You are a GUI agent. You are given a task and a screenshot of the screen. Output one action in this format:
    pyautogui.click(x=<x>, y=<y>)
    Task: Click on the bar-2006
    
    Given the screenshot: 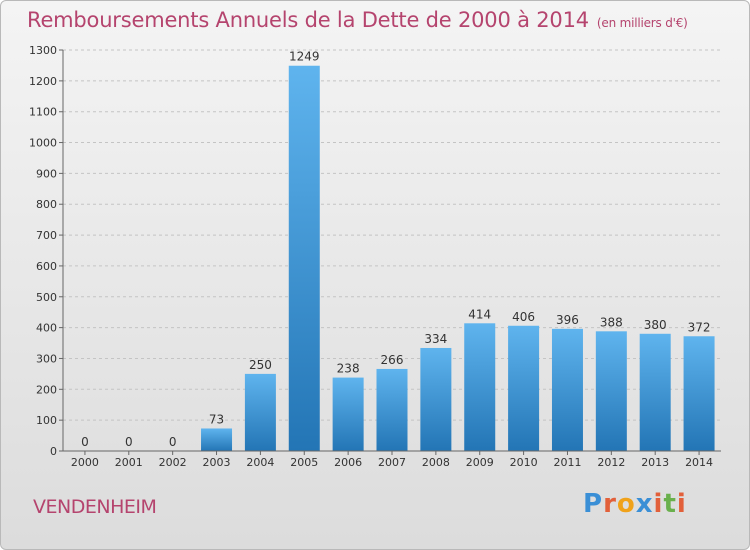 What is the action you would take?
    pyautogui.click(x=348, y=414)
    